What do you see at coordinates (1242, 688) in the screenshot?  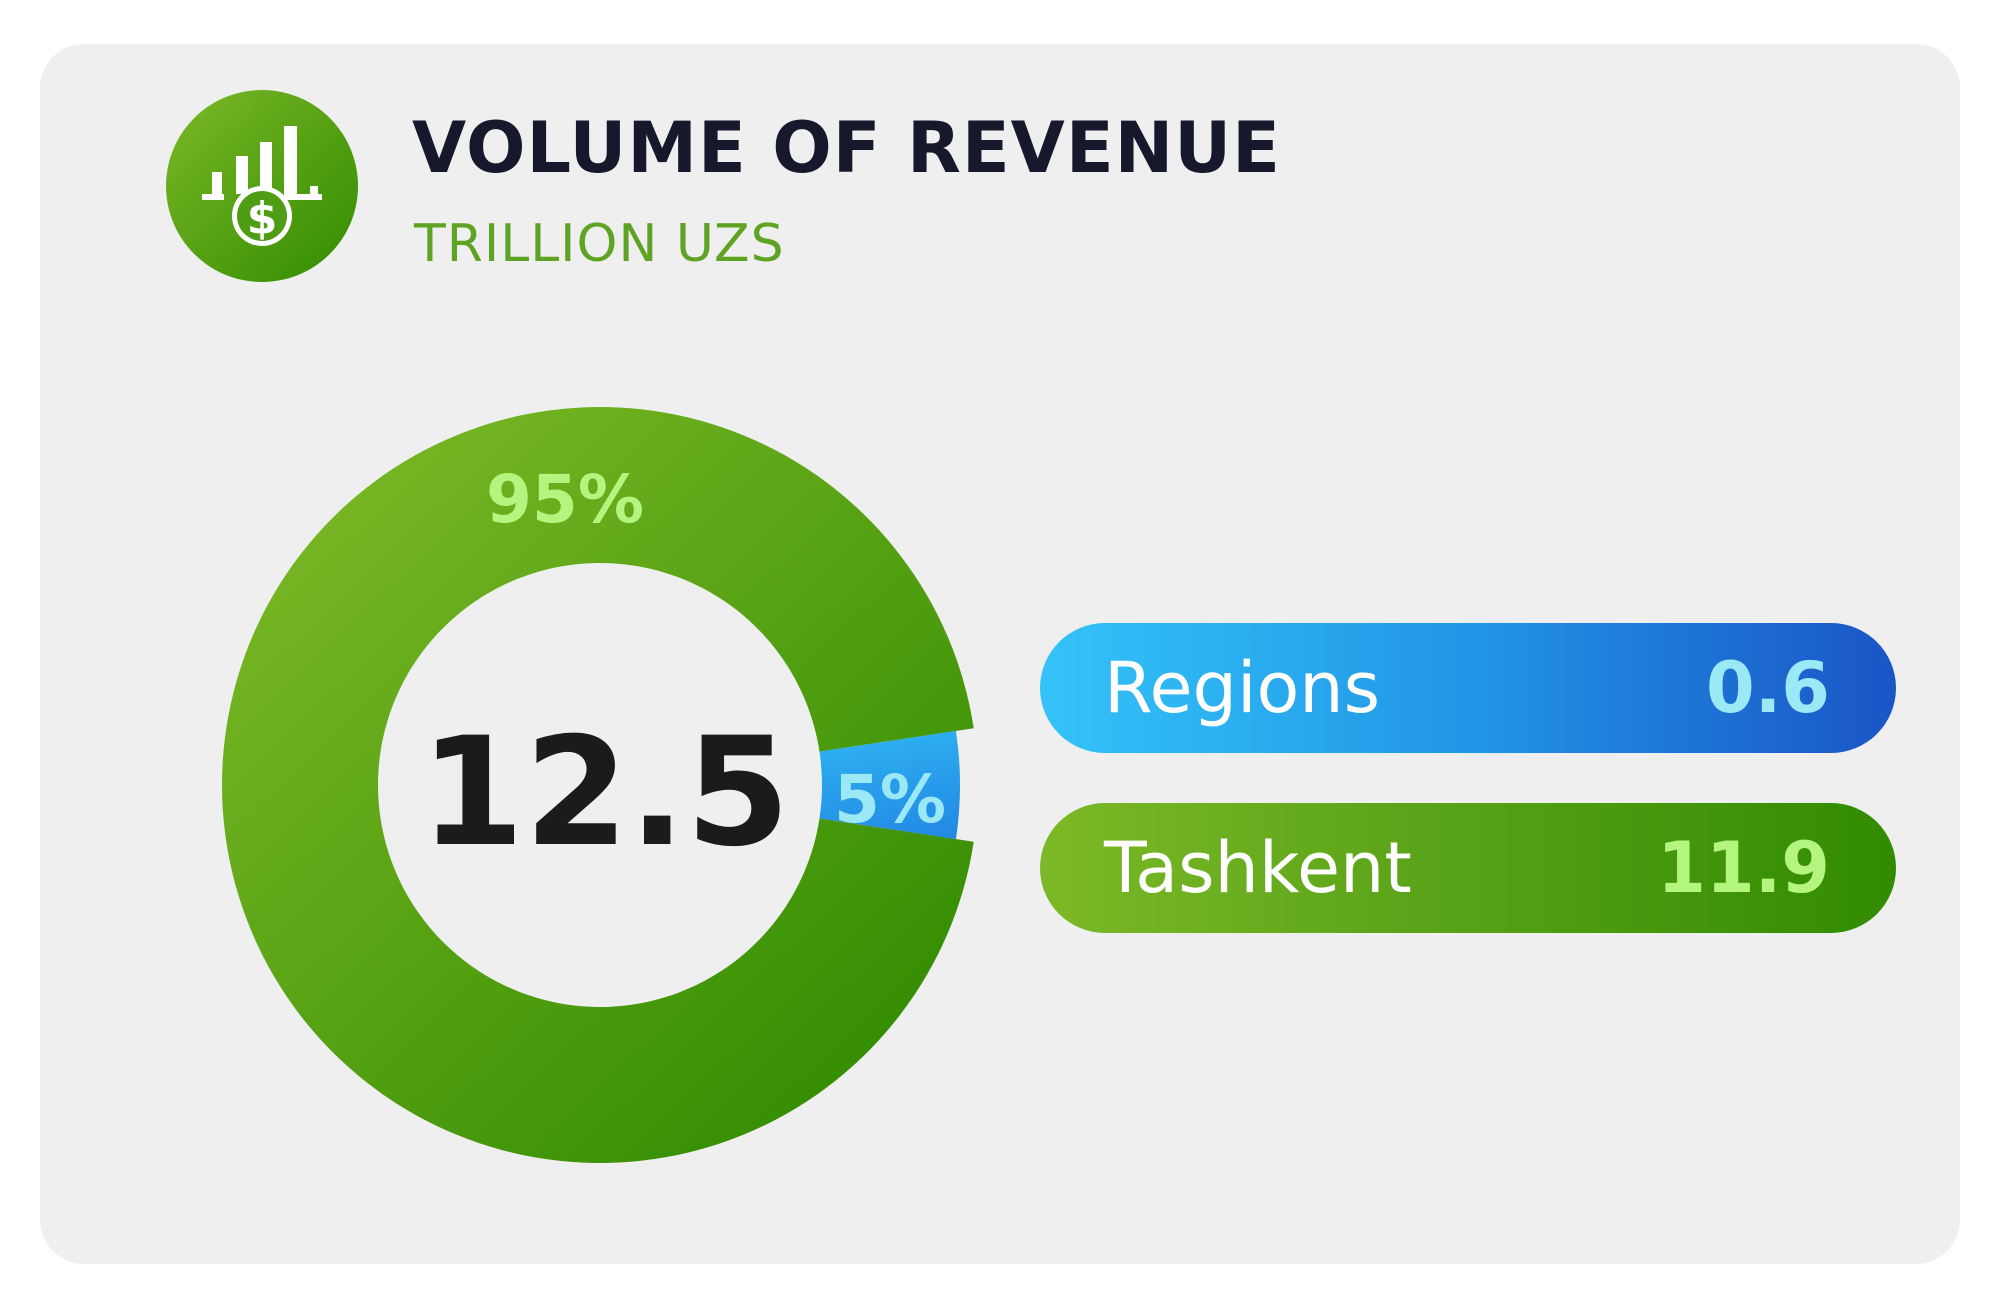 I see `legend-label-regions: Regions` at bounding box center [1242, 688].